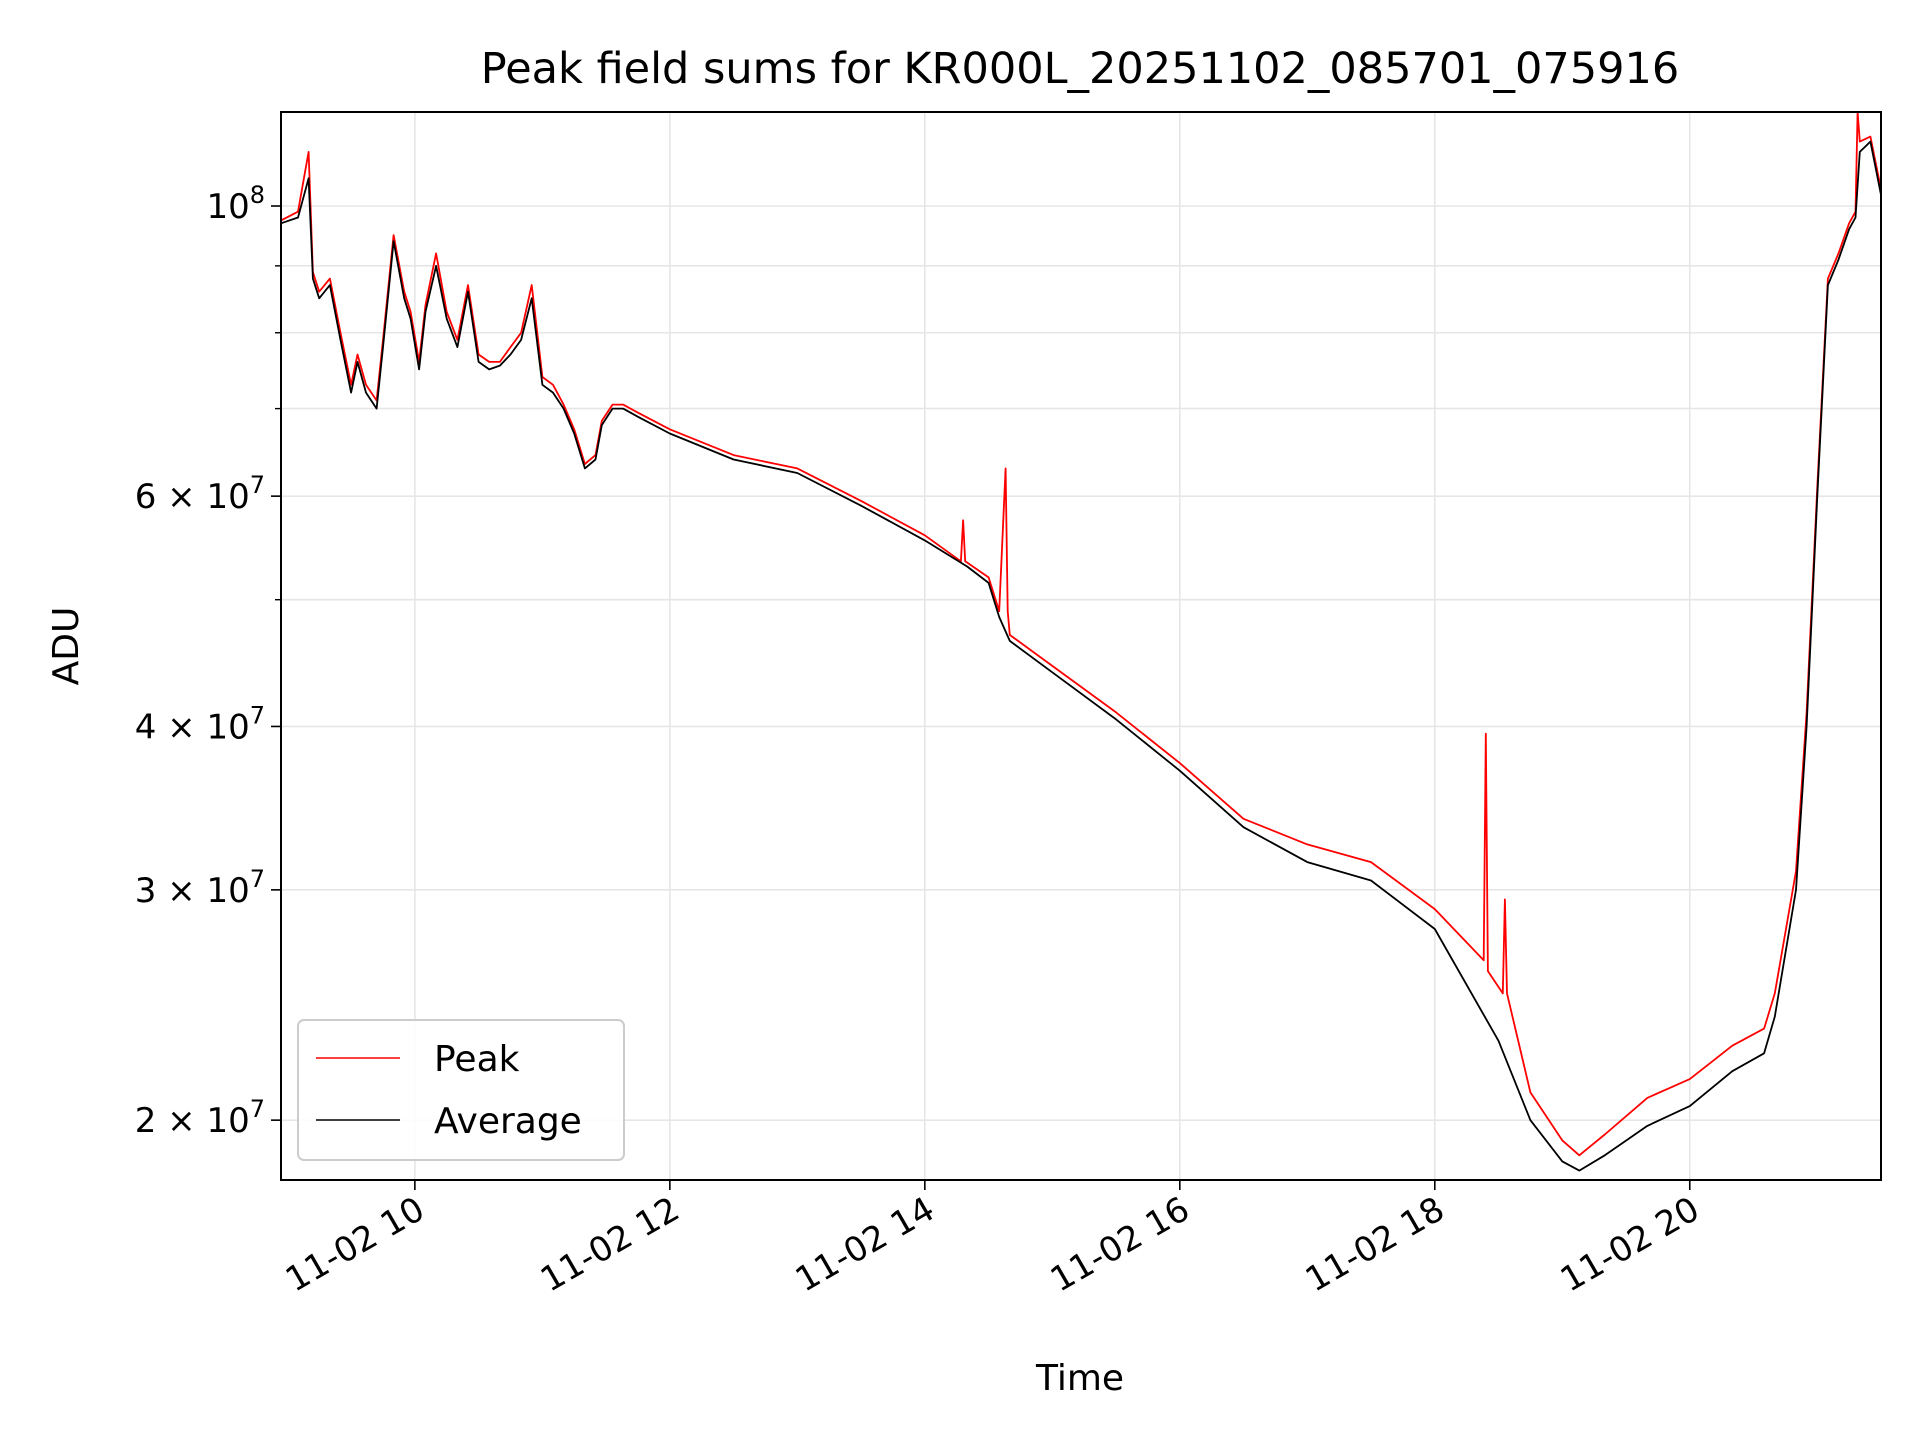  I want to click on y-tick-label: 3 × 107, so click(200, 888).